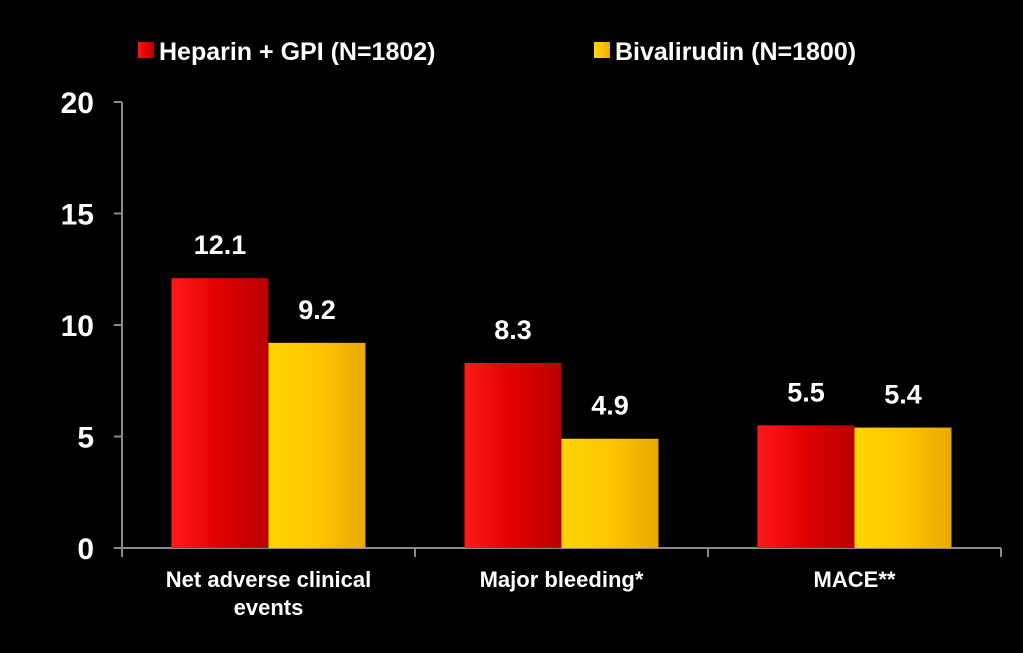 This screenshot has width=1023, height=653. I want to click on y-tick-label: 20, so click(77, 103).